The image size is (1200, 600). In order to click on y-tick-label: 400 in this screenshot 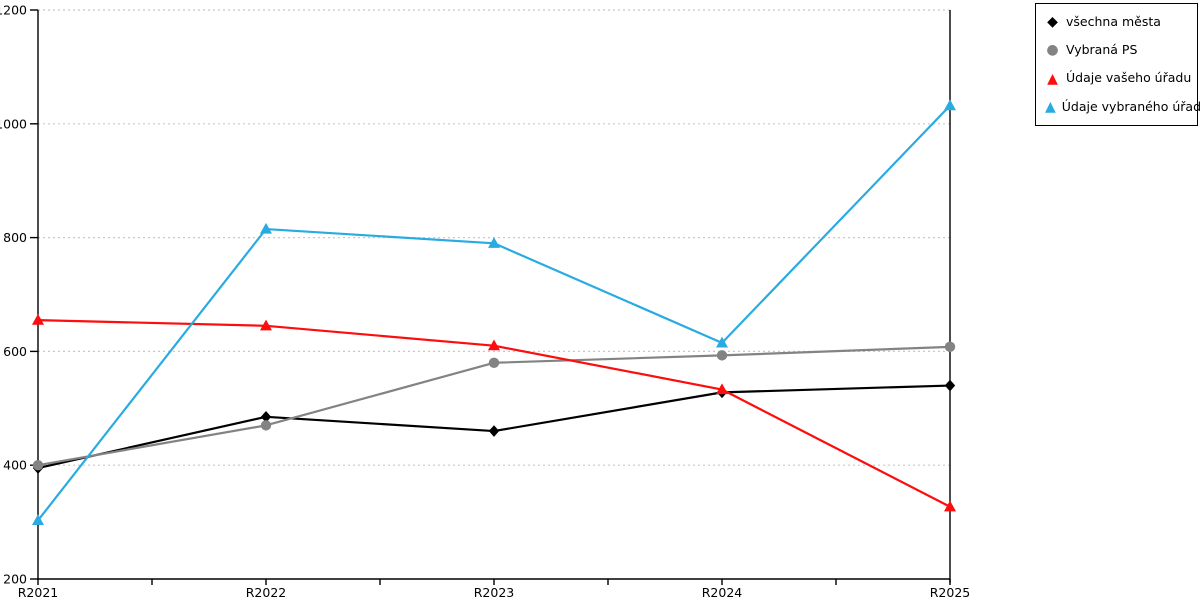, I will do `click(15, 465)`.